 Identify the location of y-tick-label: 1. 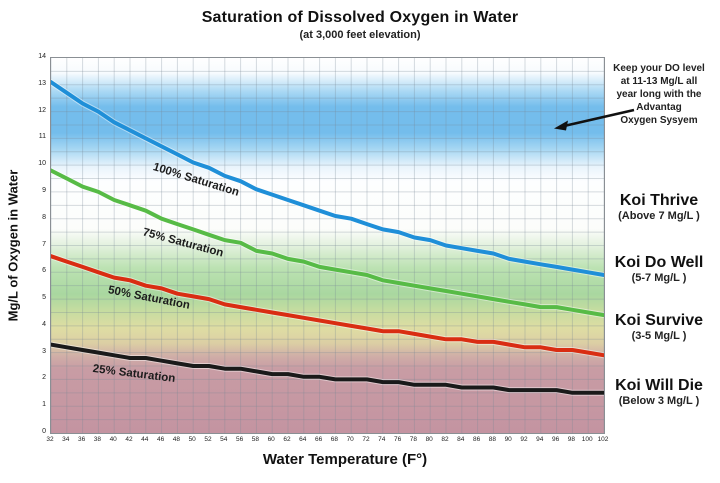
(44, 405).